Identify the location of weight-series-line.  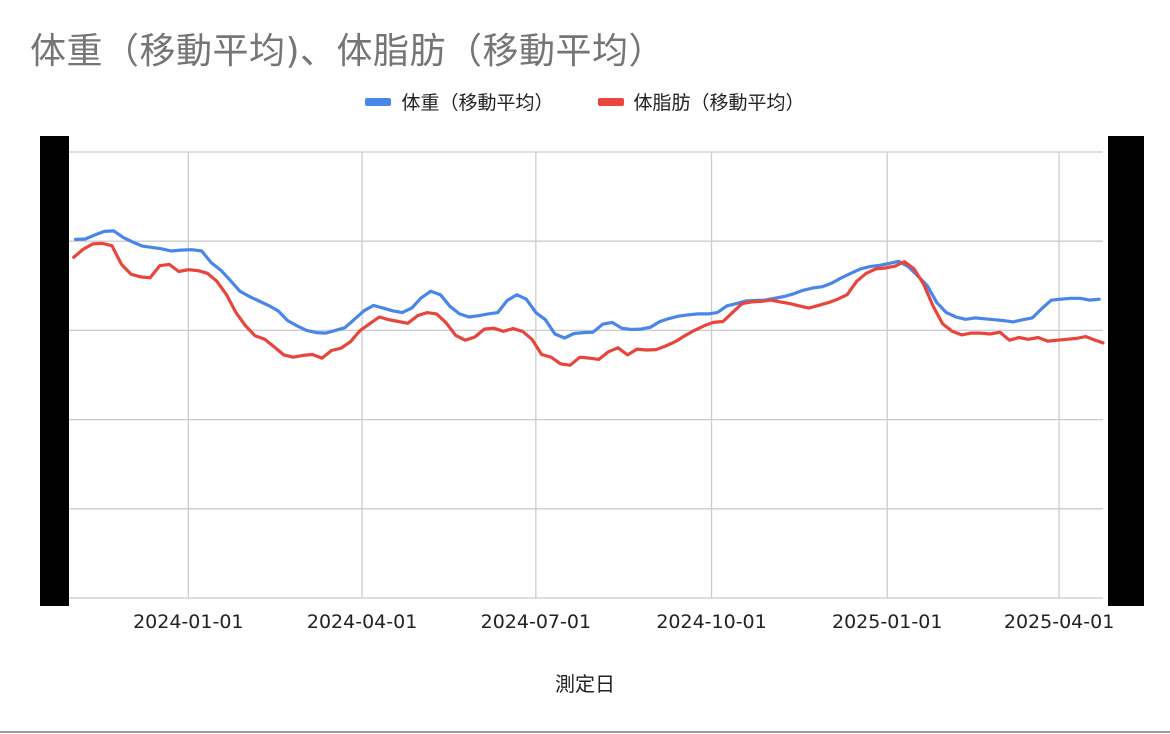
(587, 284).